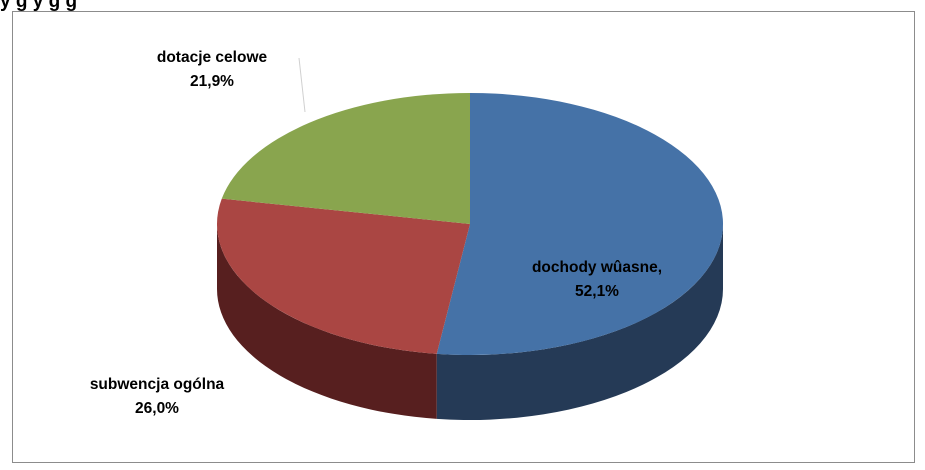  I want to click on slice-value-subwencja-og-lna: 26,0%, so click(157, 408).